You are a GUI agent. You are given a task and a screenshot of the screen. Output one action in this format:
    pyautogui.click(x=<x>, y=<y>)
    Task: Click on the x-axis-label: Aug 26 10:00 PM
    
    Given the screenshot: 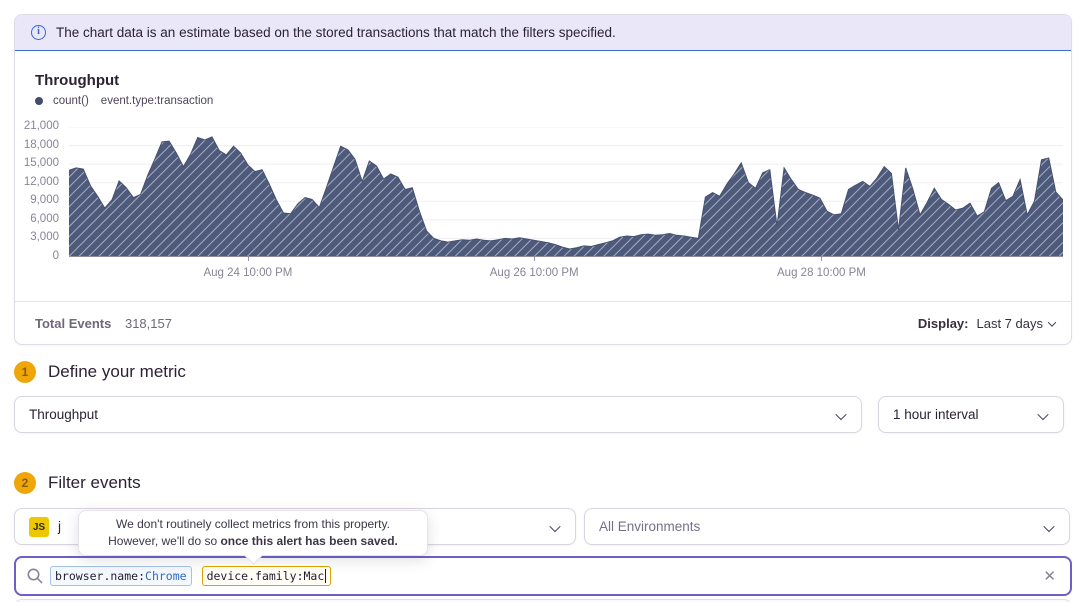 What is the action you would take?
    pyautogui.click(x=534, y=273)
    